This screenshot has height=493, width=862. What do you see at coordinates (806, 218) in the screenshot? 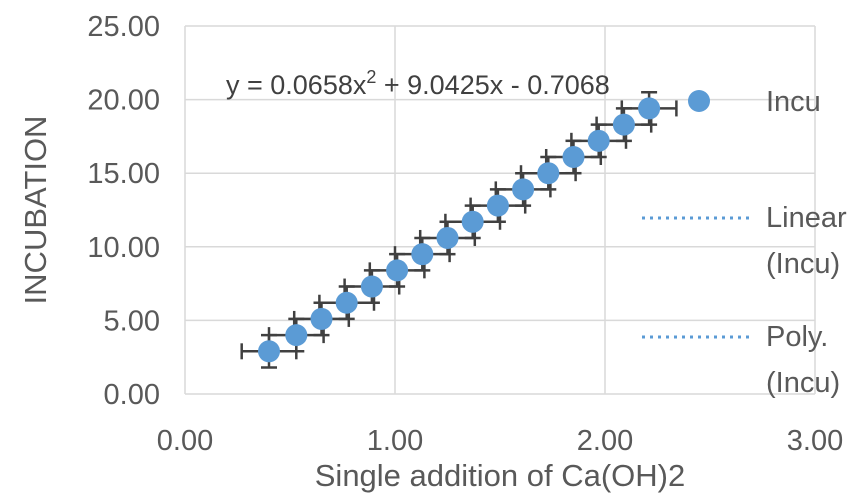
I see `legend-label-linear: Linear` at bounding box center [806, 218].